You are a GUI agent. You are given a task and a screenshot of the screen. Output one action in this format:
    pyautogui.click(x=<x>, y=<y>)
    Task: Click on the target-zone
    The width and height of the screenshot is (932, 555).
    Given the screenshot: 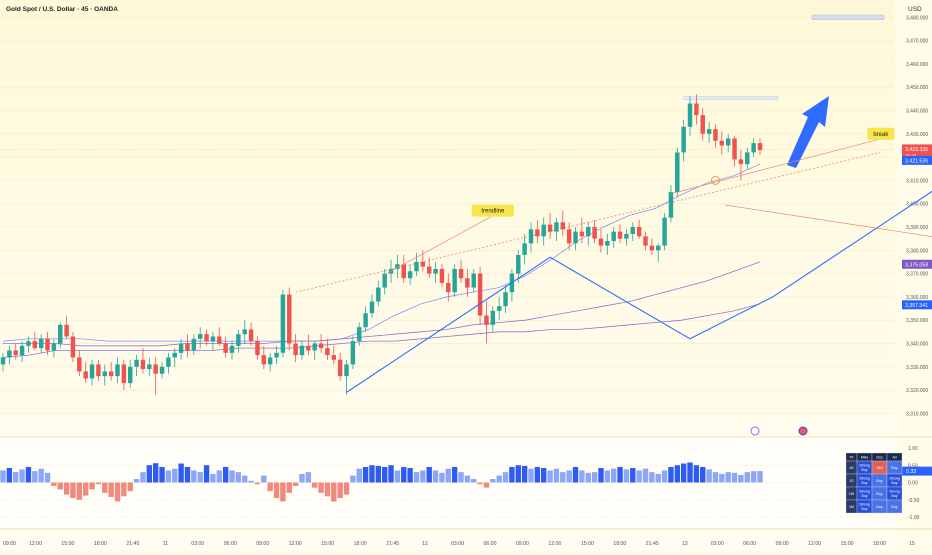 What is the action you would take?
    pyautogui.click(x=848, y=17)
    